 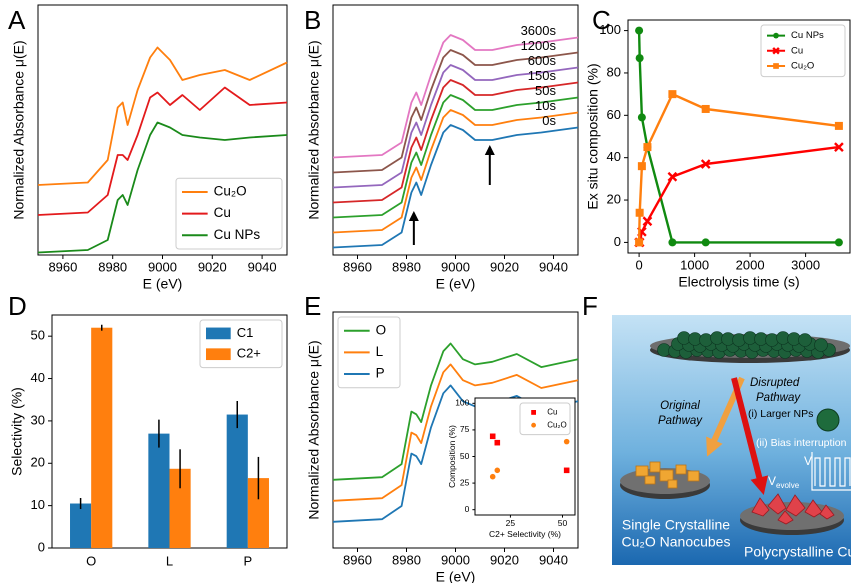 I want to click on y-tick-label: 10, so click(x=38, y=504).